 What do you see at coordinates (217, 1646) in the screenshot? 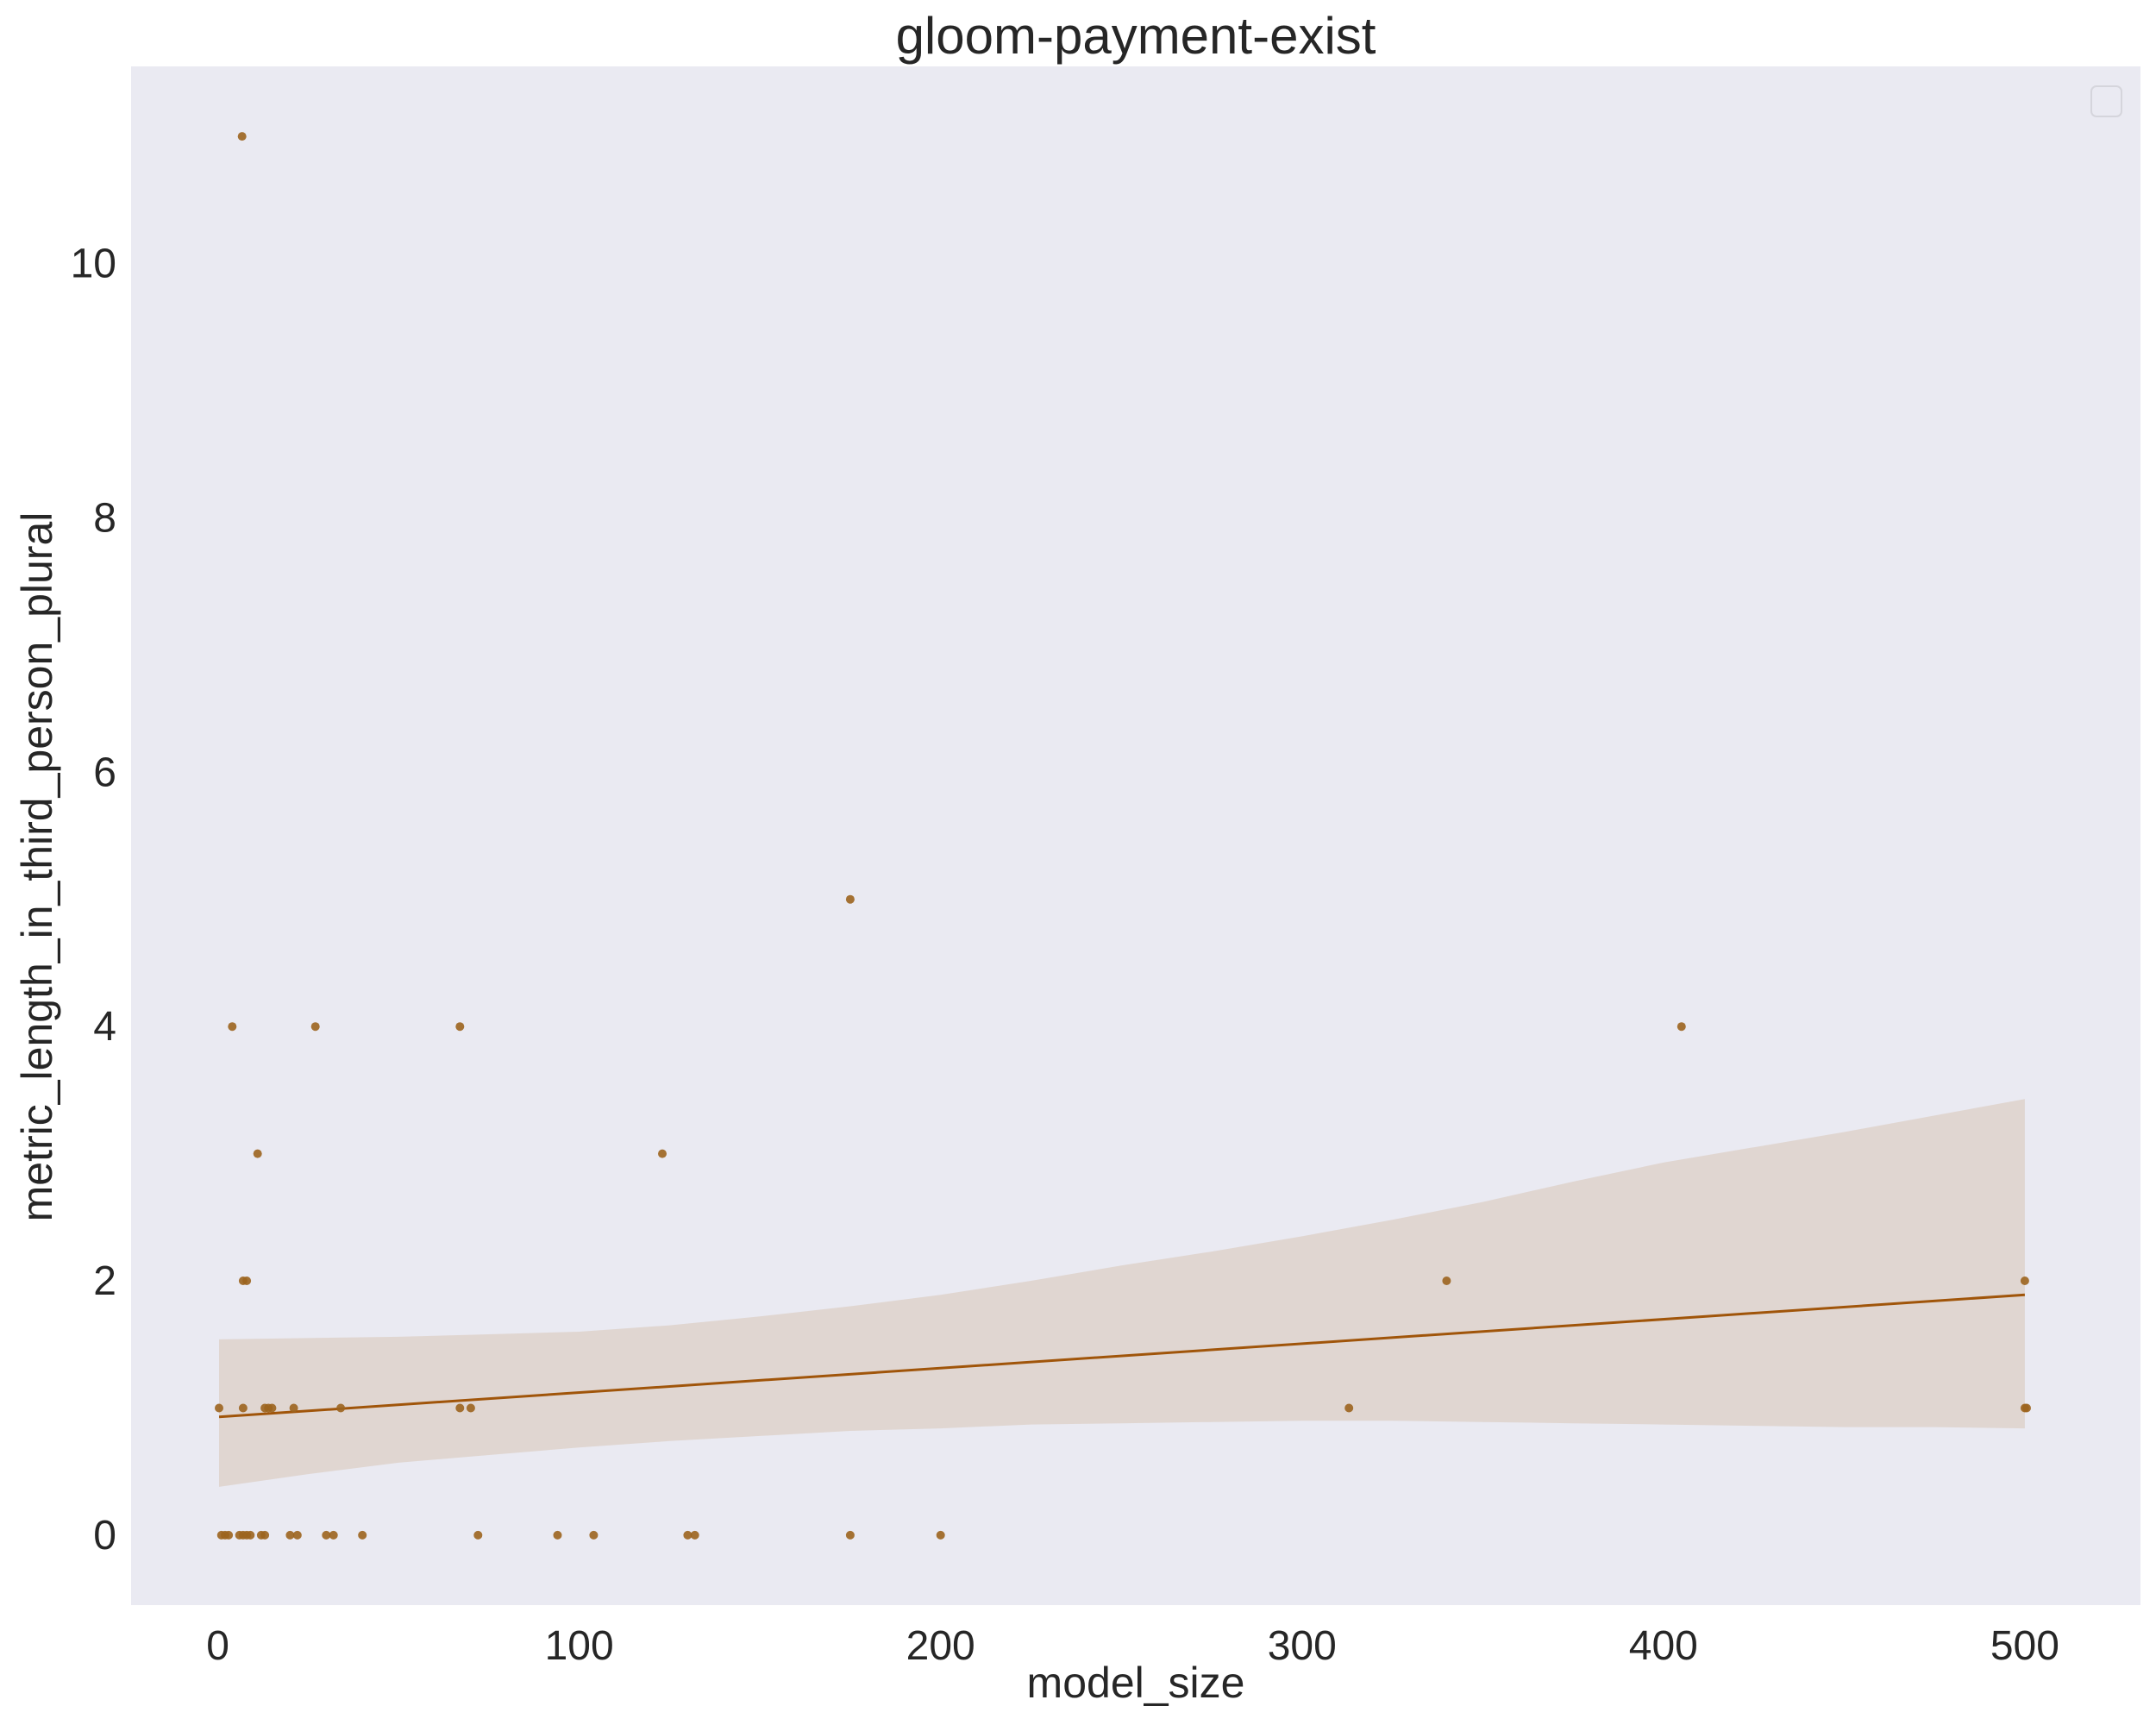
I see `x-tick-label: 0` at bounding box center [217, 1646].